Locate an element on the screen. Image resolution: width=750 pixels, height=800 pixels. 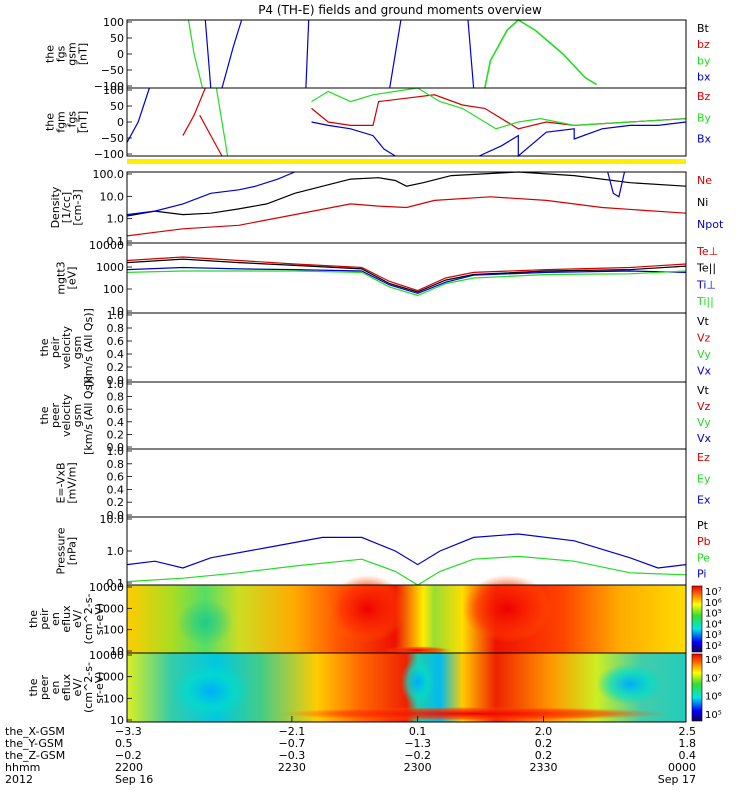
y-axis-label: velocity is located at coordinates (66, 347).